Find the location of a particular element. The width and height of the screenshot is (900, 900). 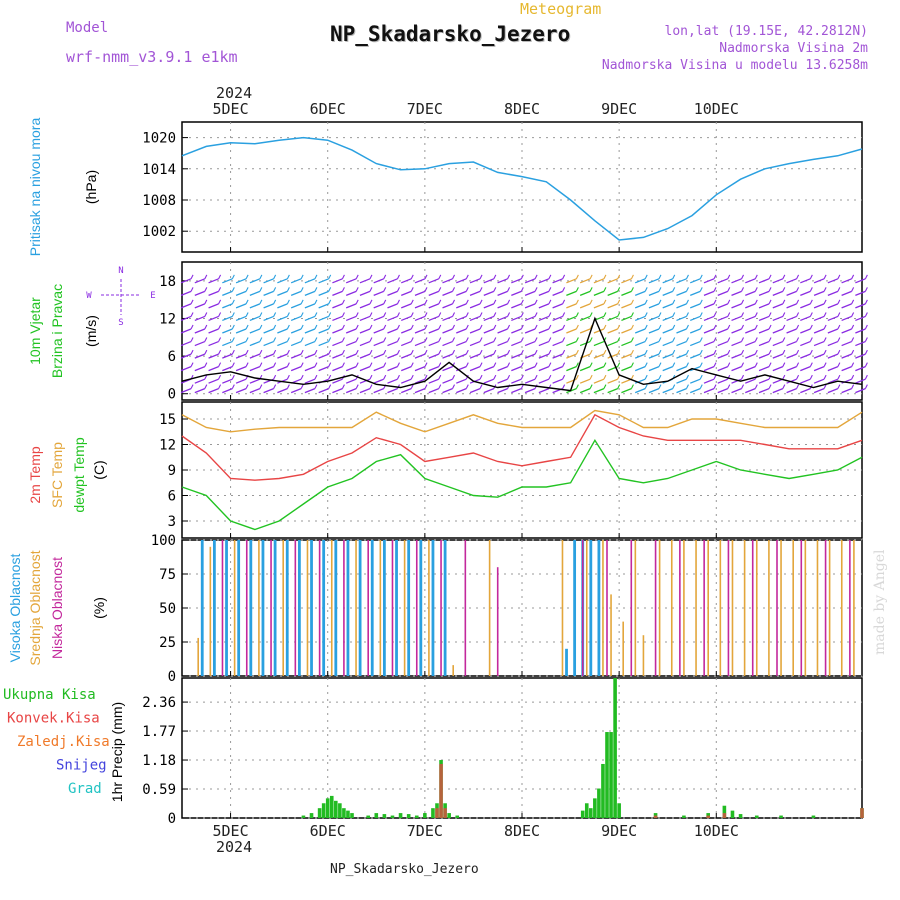

precip-conv-bar is located at coordinates (655, 816).